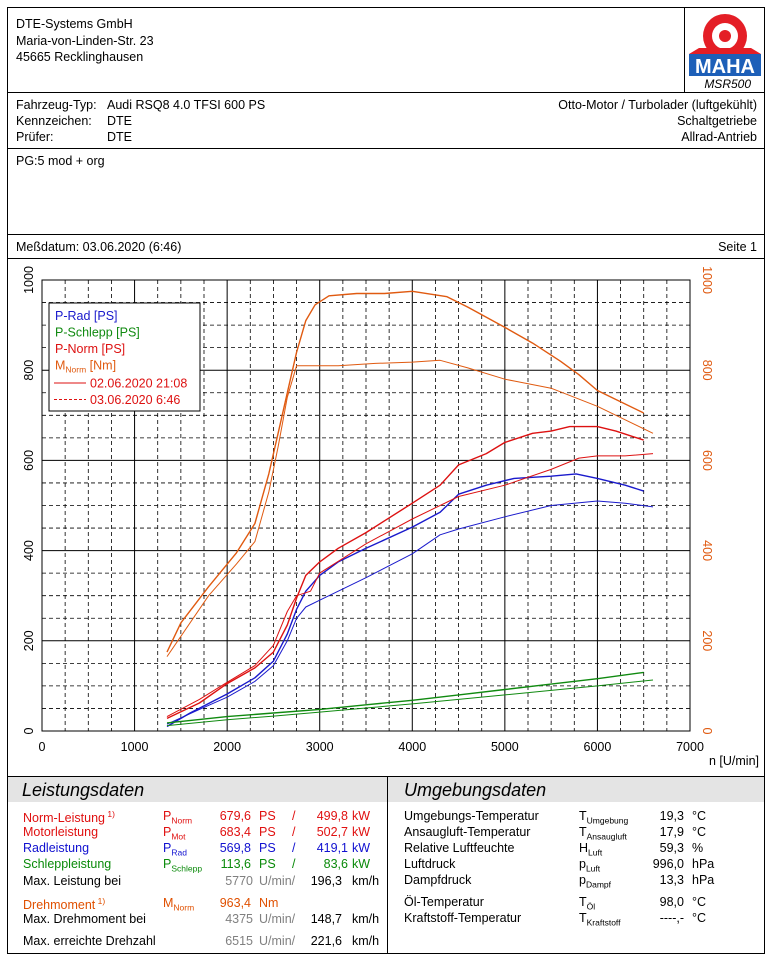 This screenshot has width=773, height=956. I want to click on umgebung-label: Kraftstoff-Temperatur, so click(463, 918).